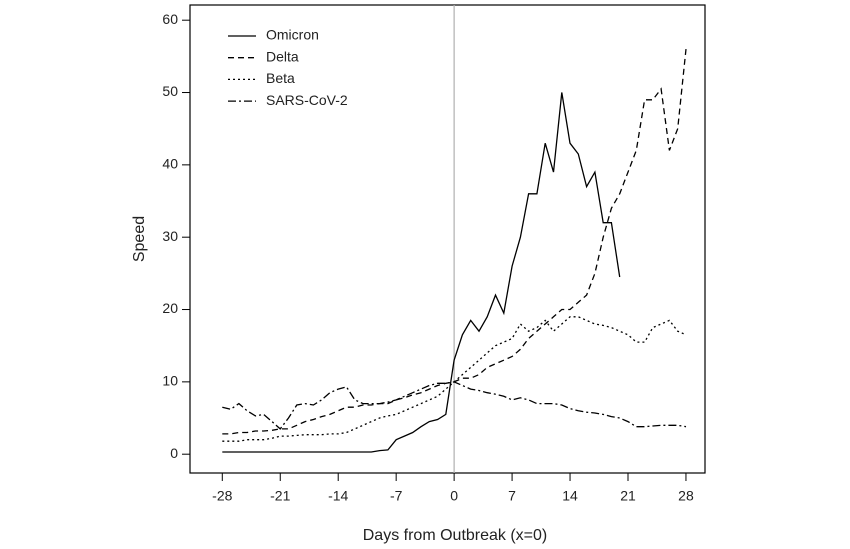  What do you see at coordinates (454, 496) in the screenshot?
I see `x-tick-label: 0` at bounding box center [454, 496].